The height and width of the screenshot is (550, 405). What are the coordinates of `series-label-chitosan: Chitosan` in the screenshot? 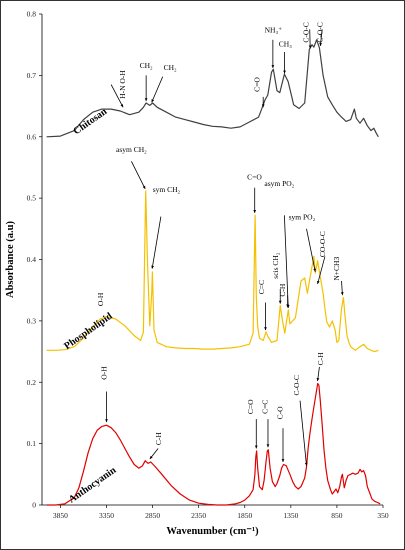 It's located at (90, 121).